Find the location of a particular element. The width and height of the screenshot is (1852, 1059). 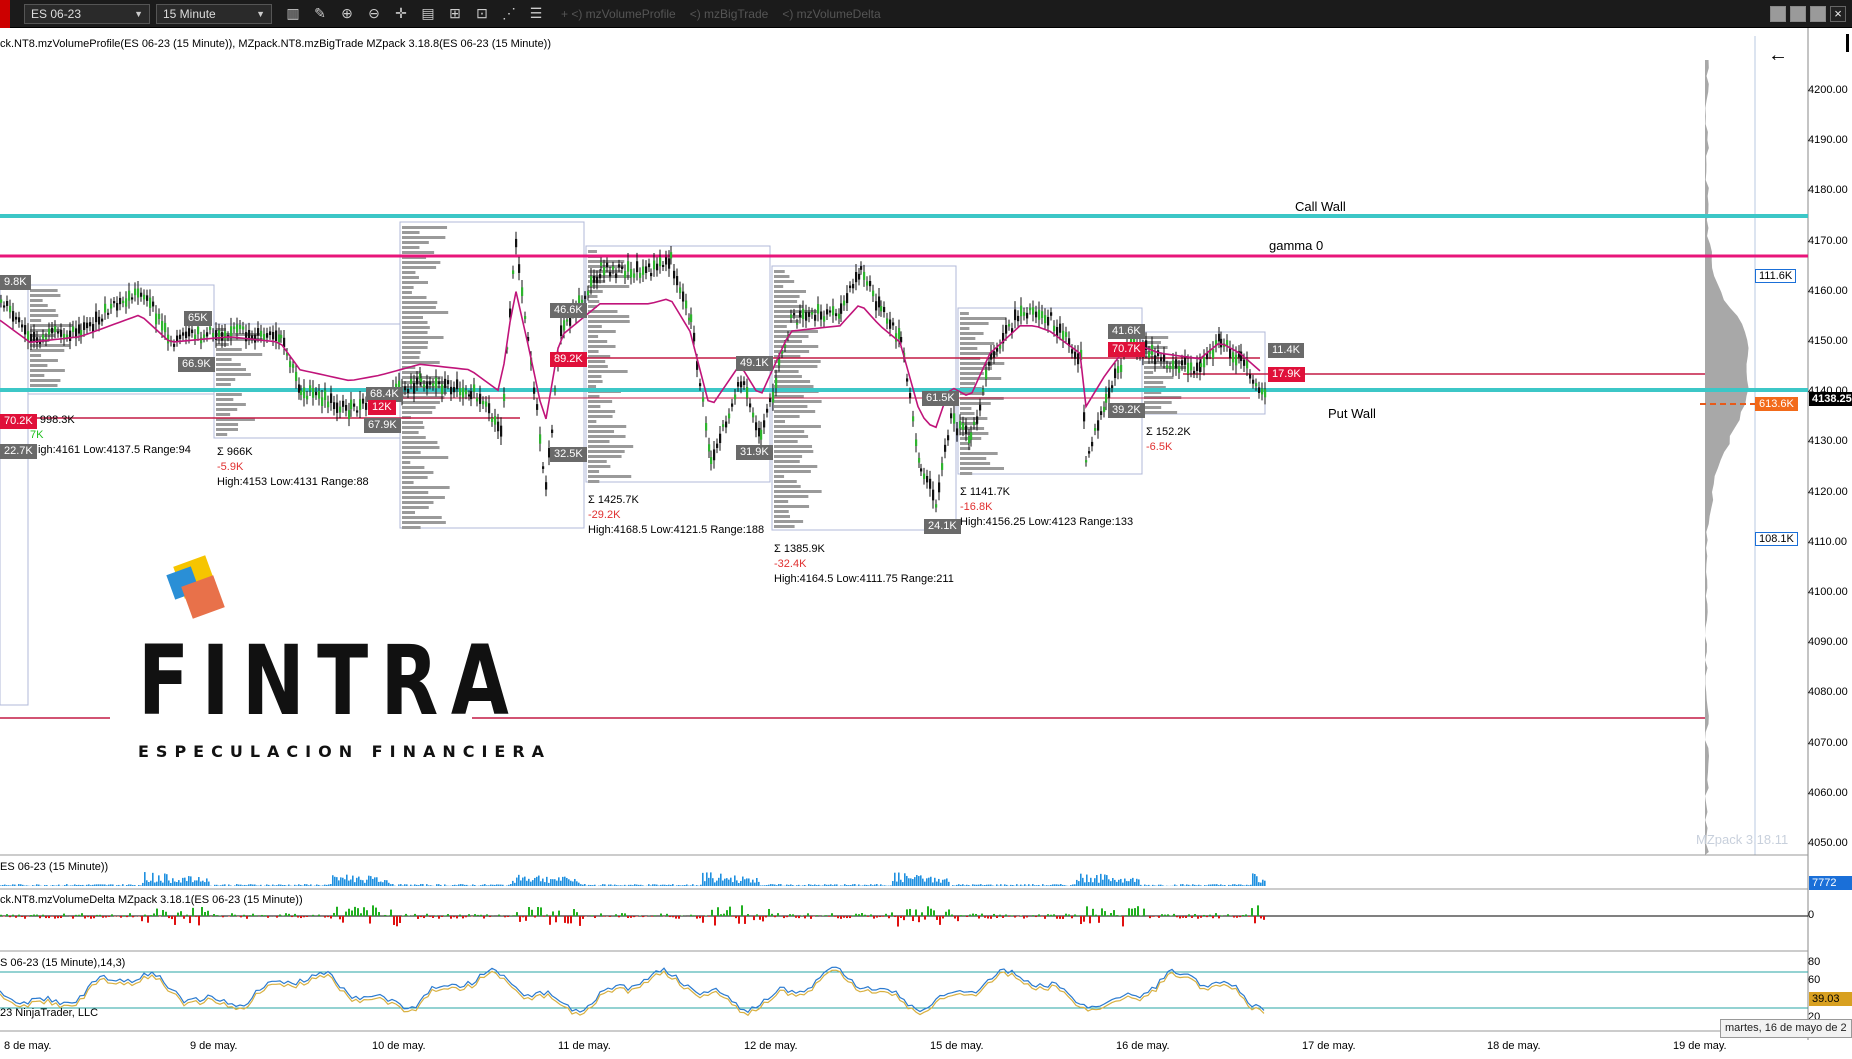

price-axis-label: 4160.00 is located at coordinates (1828, 290).